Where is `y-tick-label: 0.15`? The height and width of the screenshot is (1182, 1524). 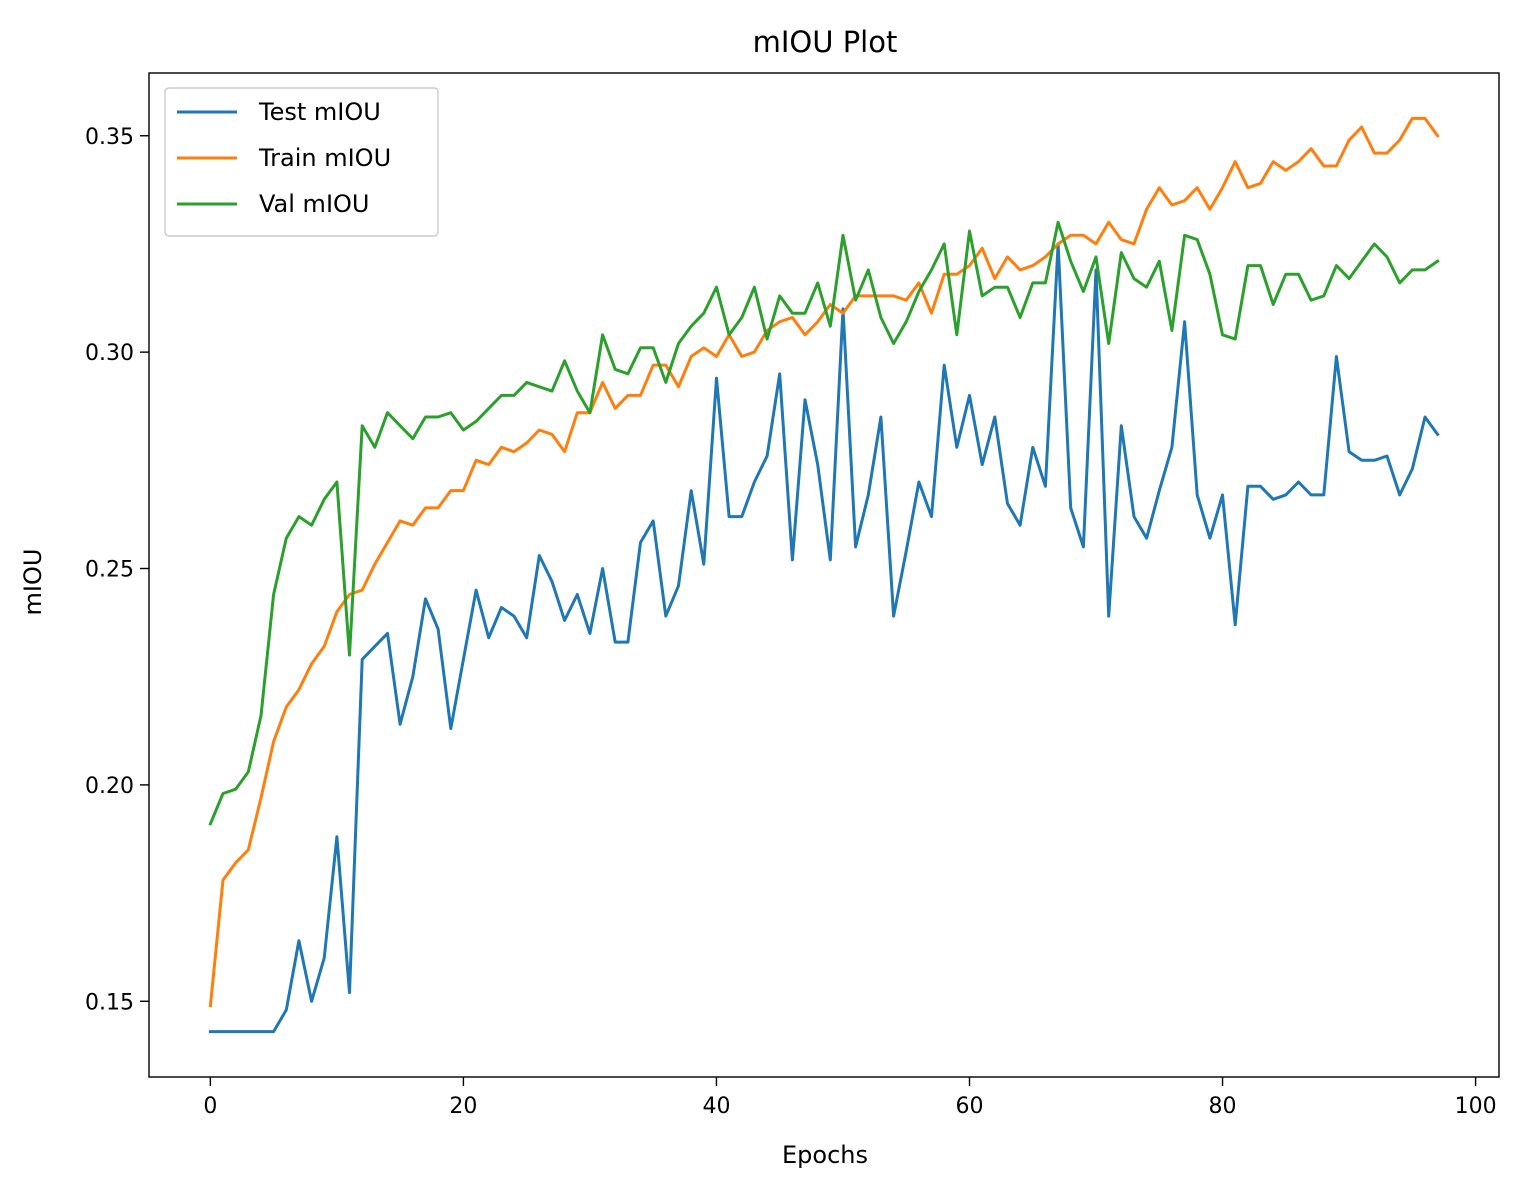
y-tick-label: 0.15 is located at coordinates (109, 1002).